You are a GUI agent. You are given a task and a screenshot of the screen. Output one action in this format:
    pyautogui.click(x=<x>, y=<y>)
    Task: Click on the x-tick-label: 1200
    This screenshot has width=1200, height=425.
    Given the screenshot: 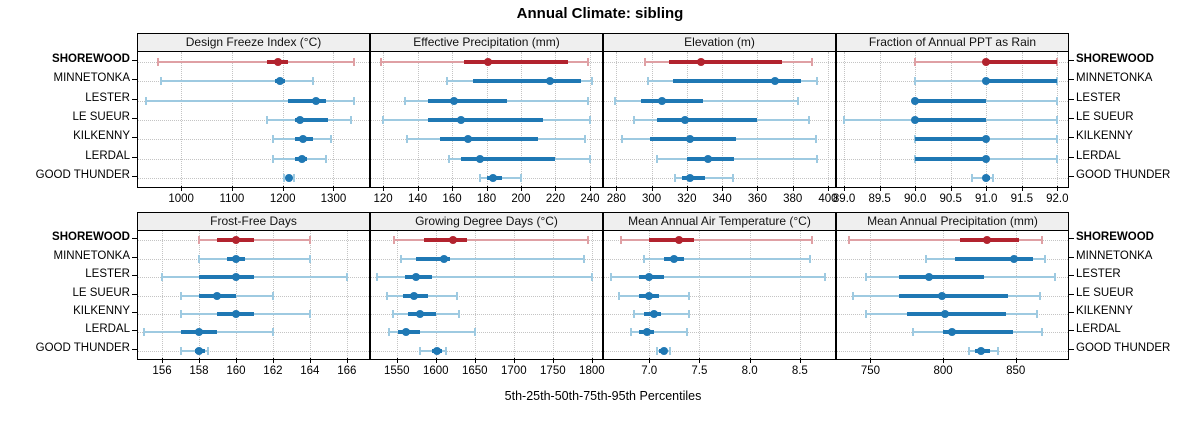 What is the action you would take?
    pyautogui.click(x=282, y=199)
    